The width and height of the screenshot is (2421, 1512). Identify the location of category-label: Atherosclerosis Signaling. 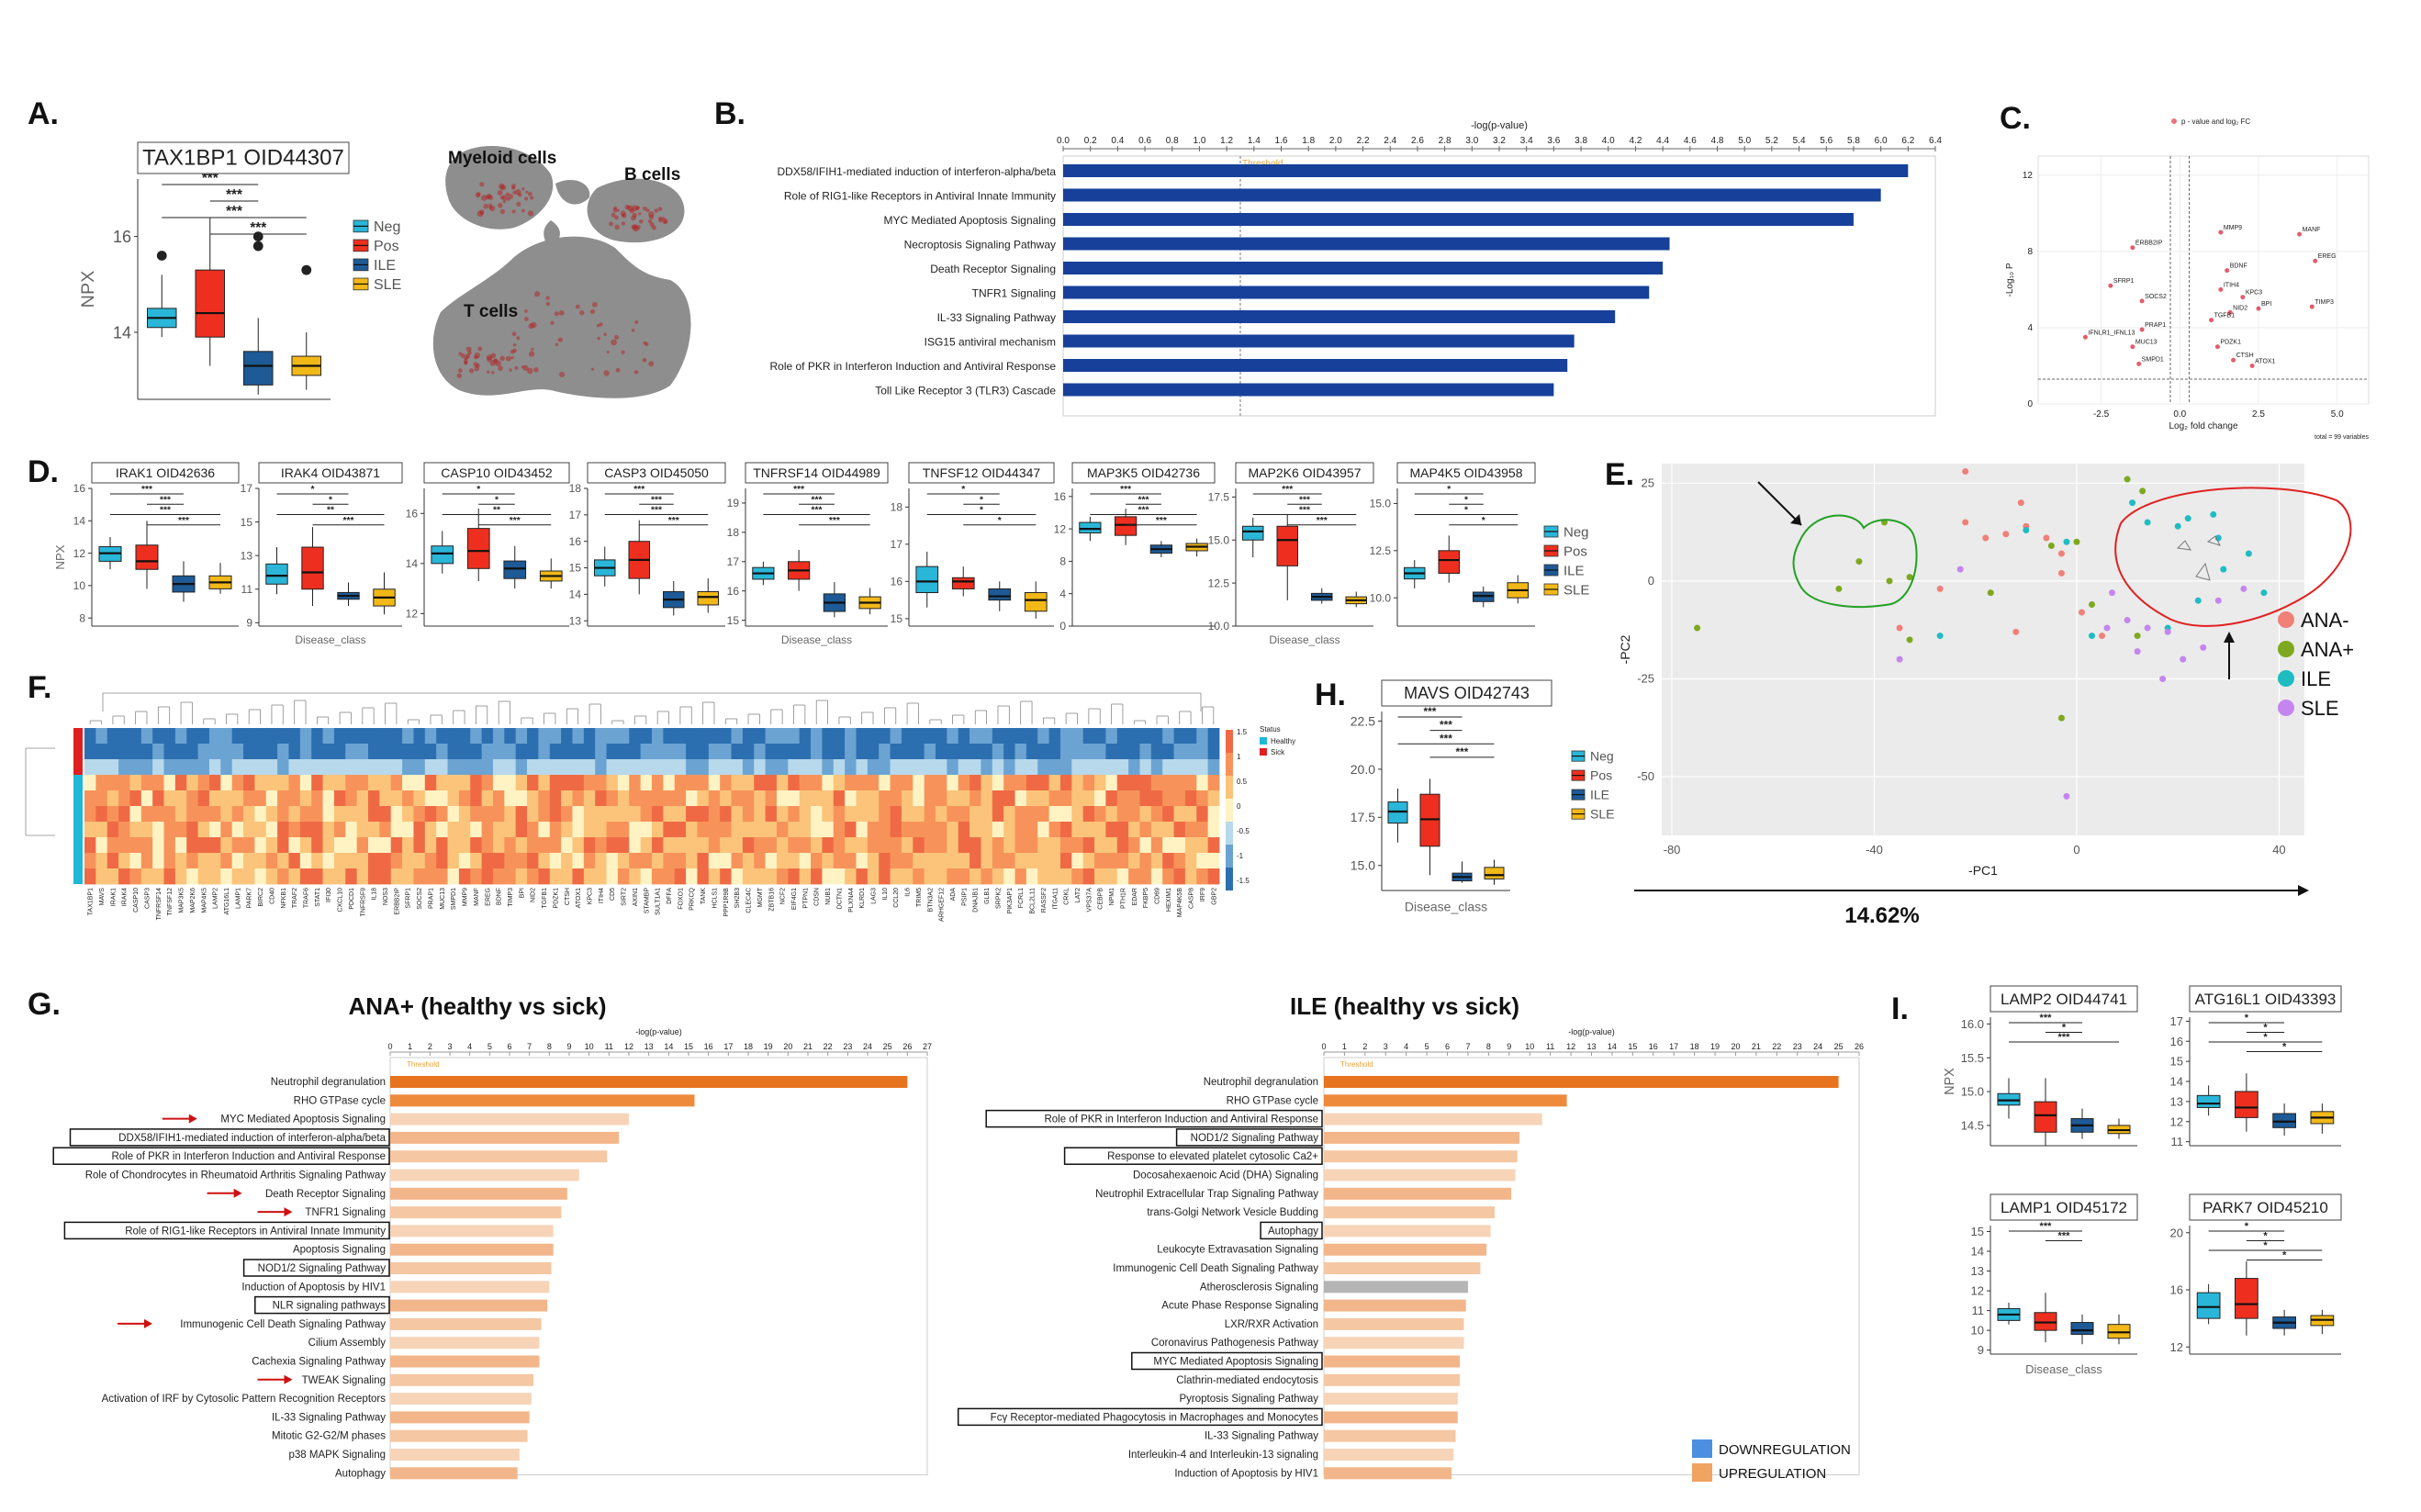
(1259, 1287).